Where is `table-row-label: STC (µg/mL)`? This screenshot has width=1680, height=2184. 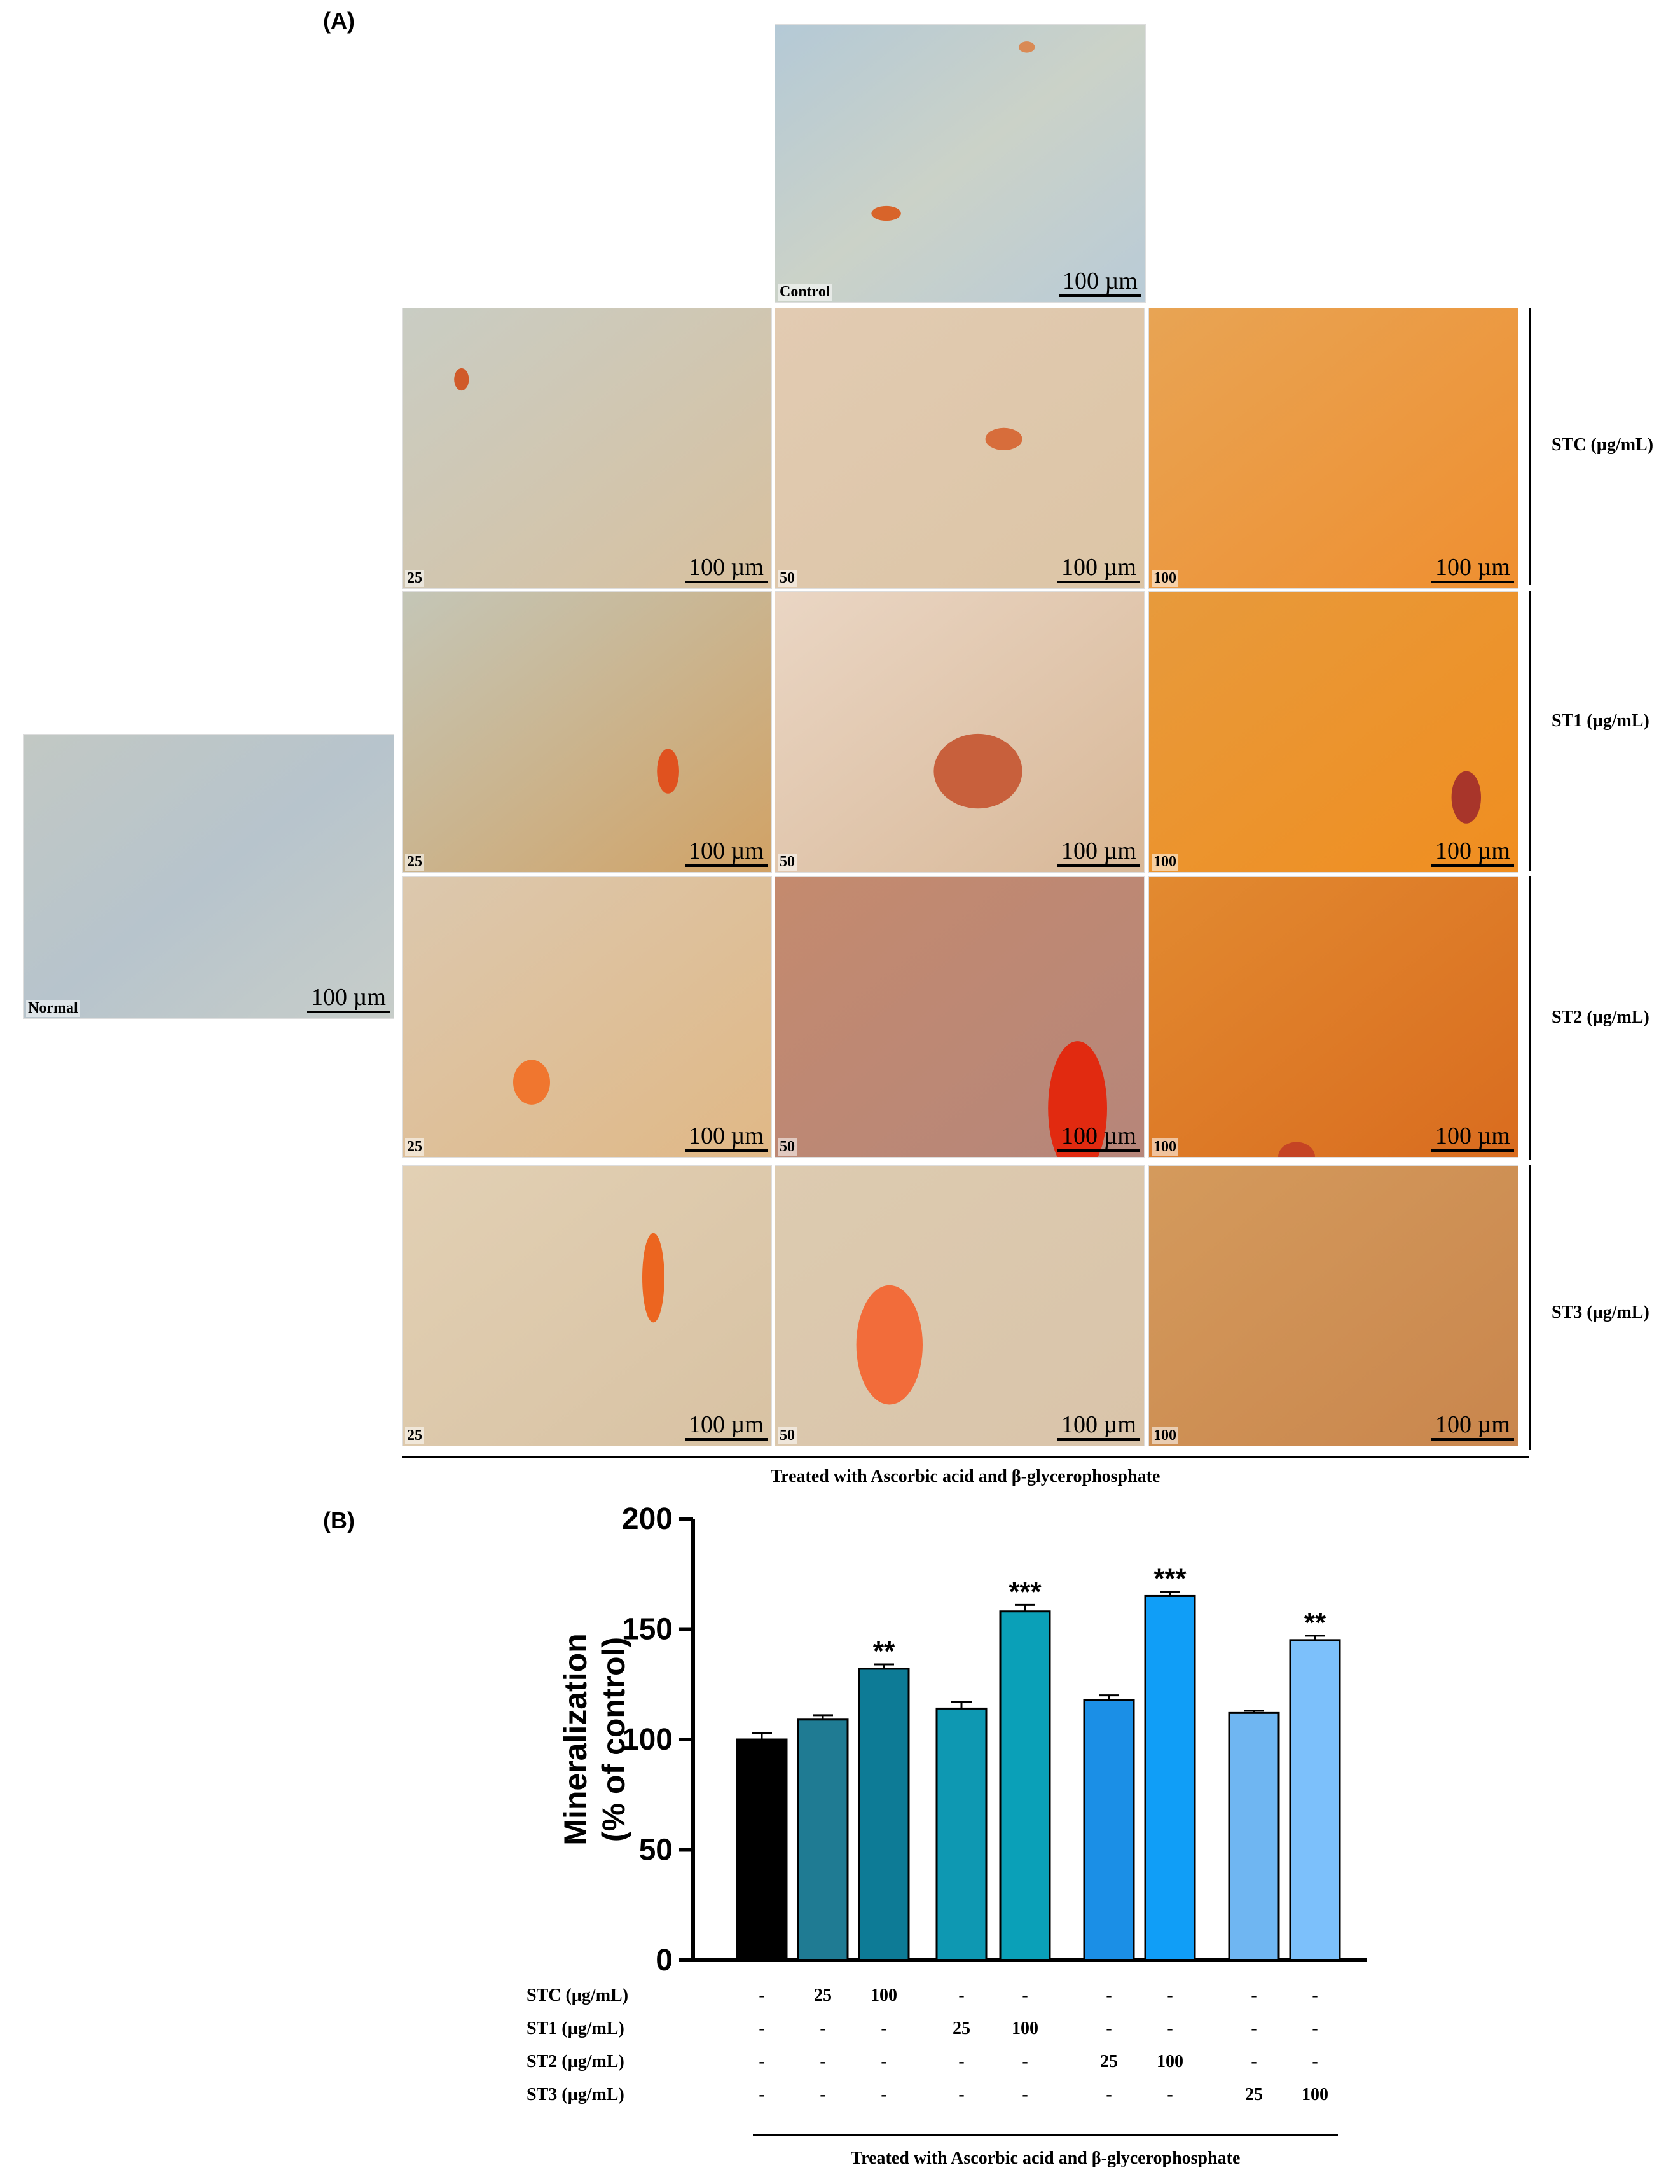
table-row-label: STC (µg/mL) is located at coordinates (578, 1995).